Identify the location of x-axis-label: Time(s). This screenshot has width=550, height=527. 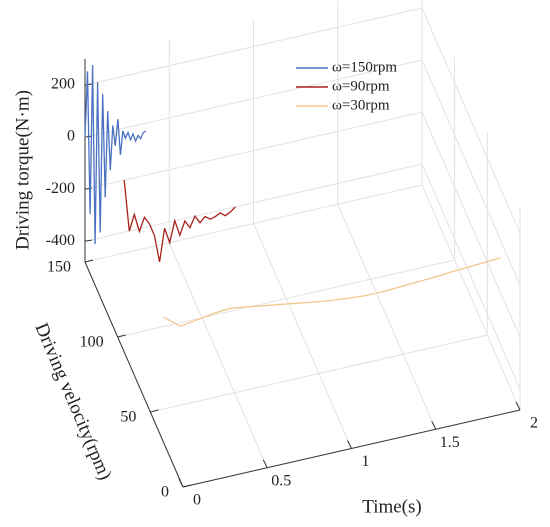
(391, 506).